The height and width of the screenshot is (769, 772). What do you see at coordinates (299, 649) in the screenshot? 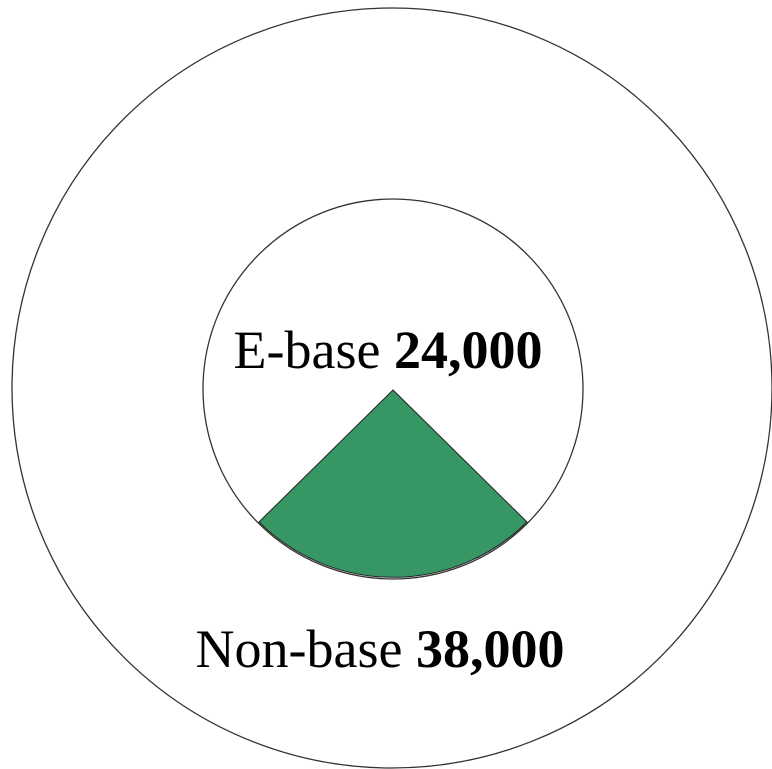
I see `outer-name: Non-base` at bounding box center [299, 649].